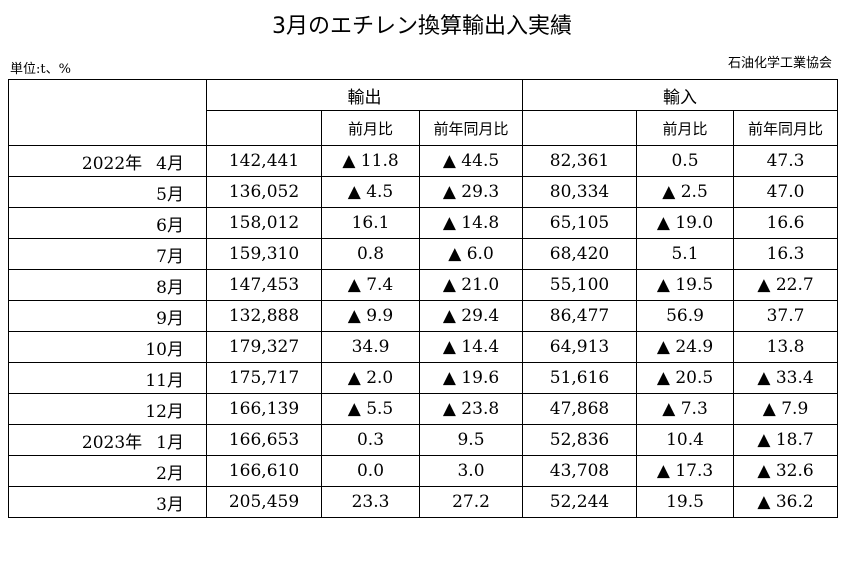 The height and width of the screenshot is (565, 844). I want to click on import-mom-cell: 56.9, so click(685, 316).